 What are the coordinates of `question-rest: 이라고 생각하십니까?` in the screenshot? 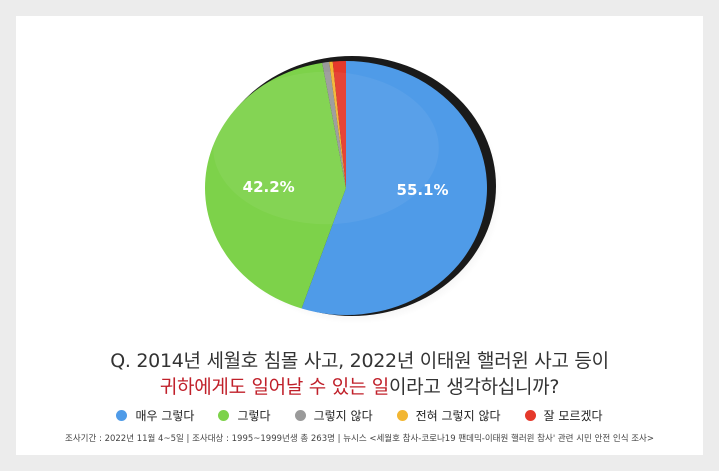 It's located at (474, 387).